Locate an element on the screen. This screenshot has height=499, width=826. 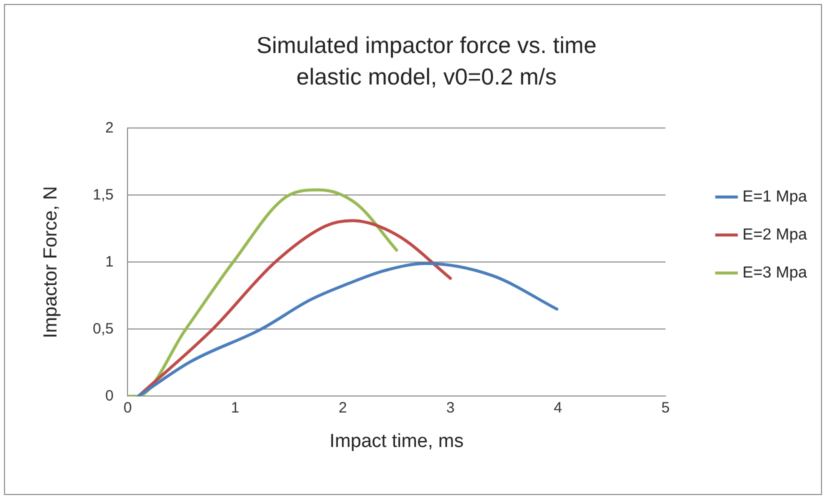
x-tick-label: 4 is located at coordinates (558, 407).